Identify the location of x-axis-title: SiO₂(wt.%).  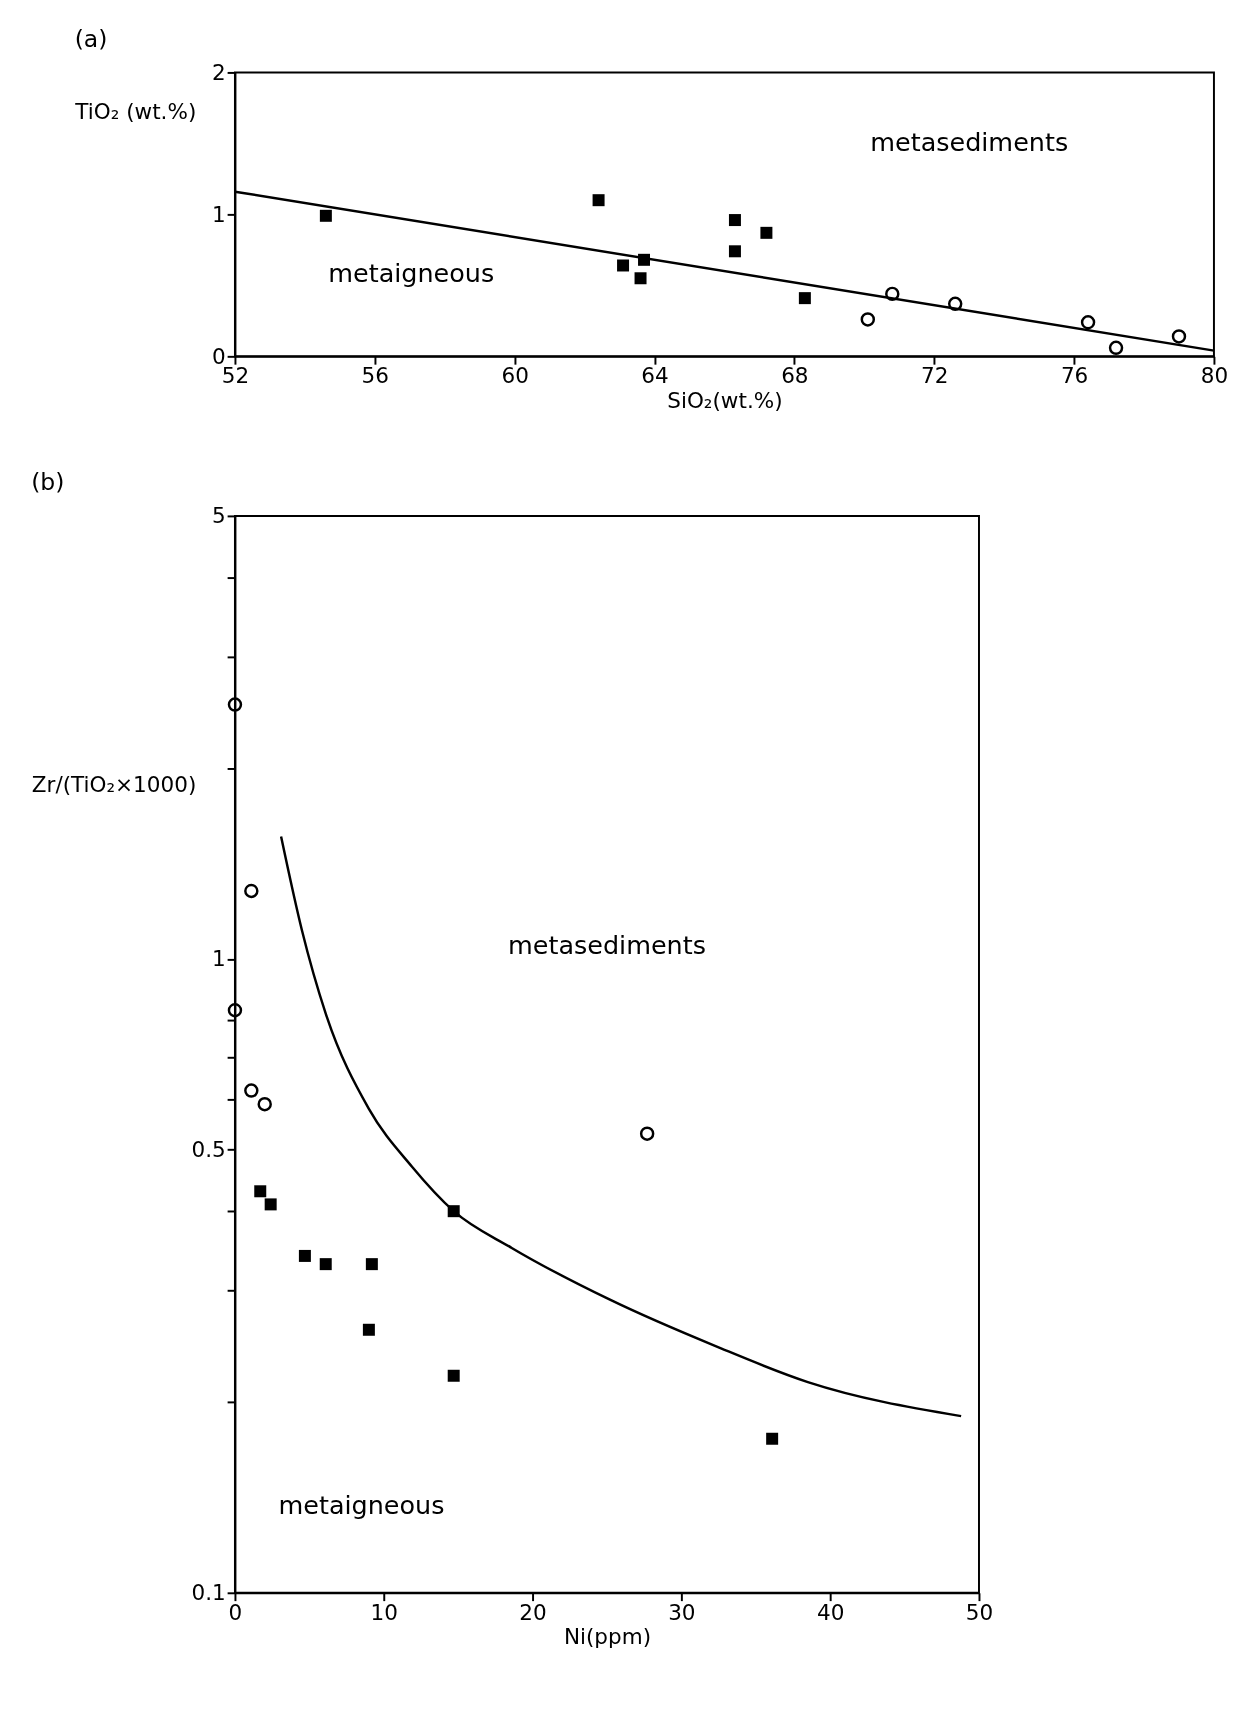
(725, 400).